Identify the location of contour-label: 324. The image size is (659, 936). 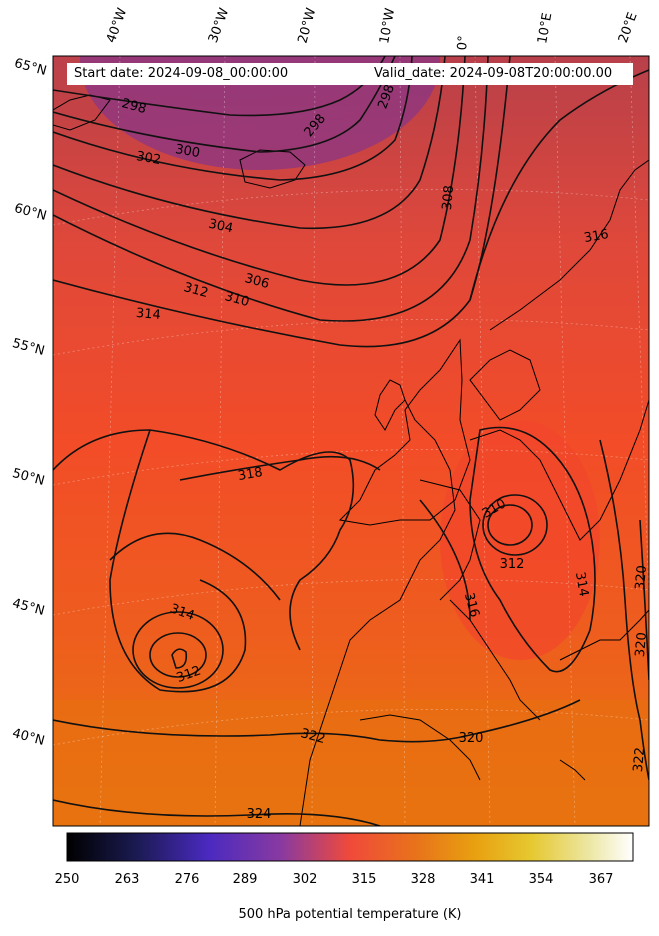
(259, 814).